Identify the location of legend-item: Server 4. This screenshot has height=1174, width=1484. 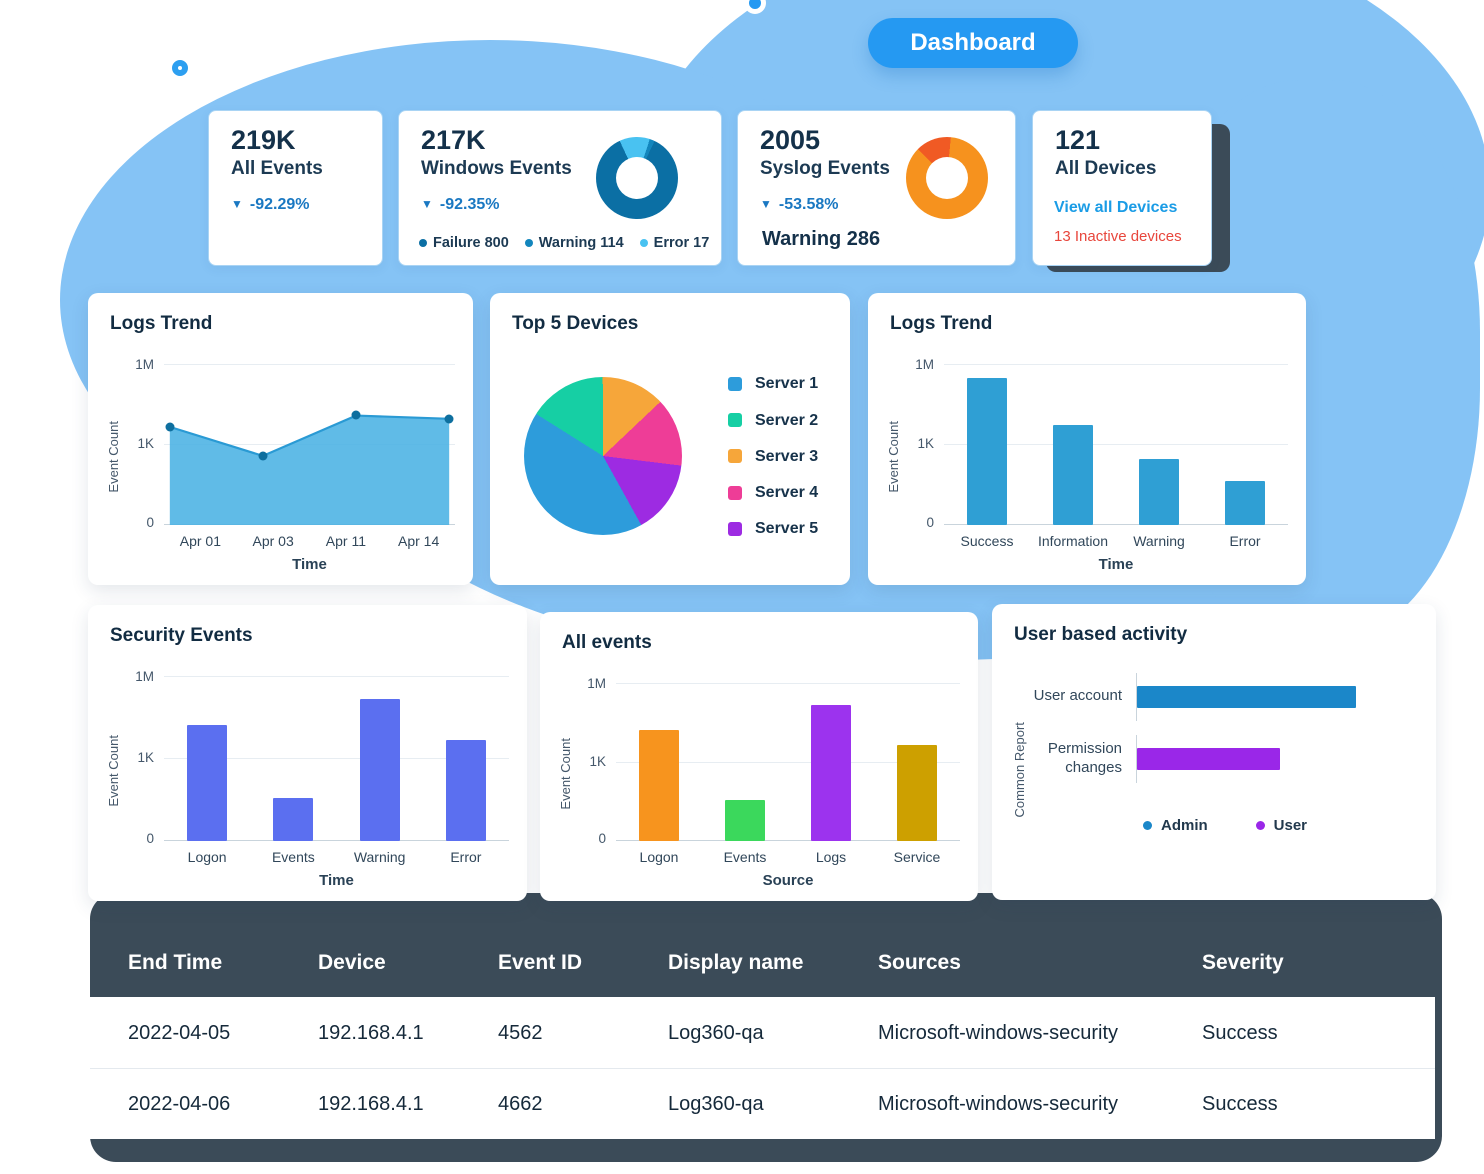
(773, 492).